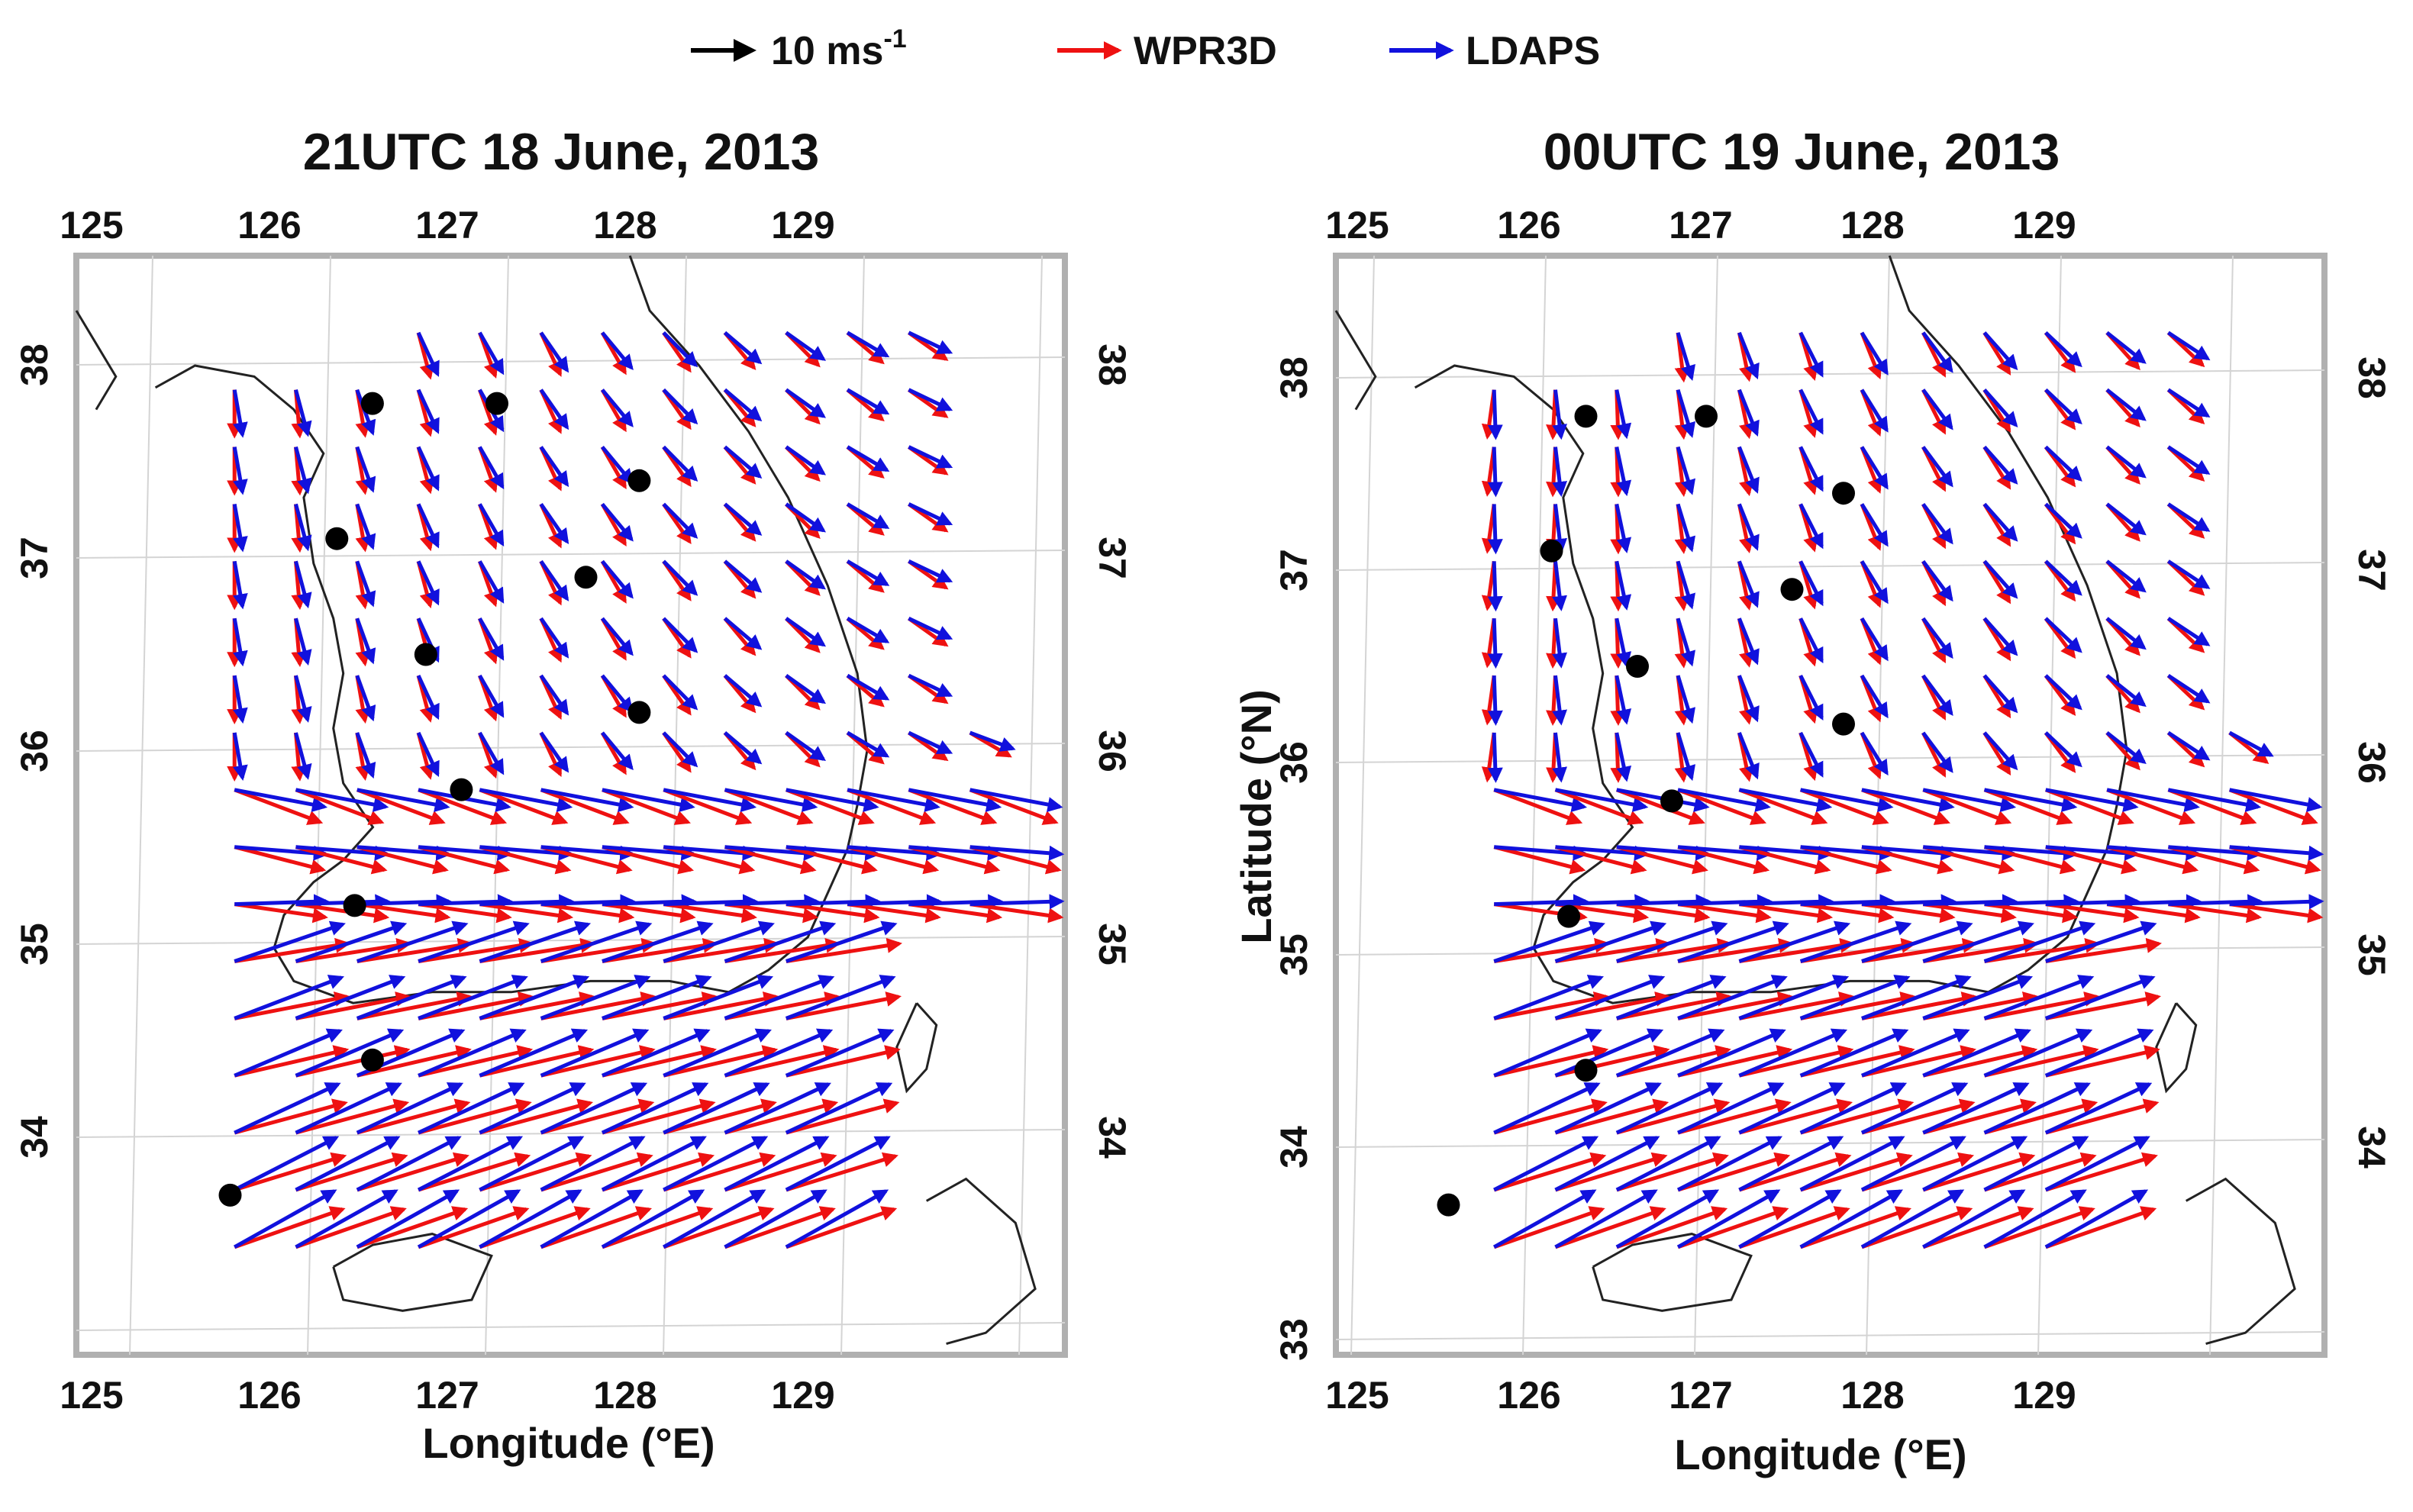 Image resolution: width=2413 pixels, height=1512 pixels. Describe the element at coordinates (2176, 1048) in the screenshot. I see `coastline-segment` at that location.